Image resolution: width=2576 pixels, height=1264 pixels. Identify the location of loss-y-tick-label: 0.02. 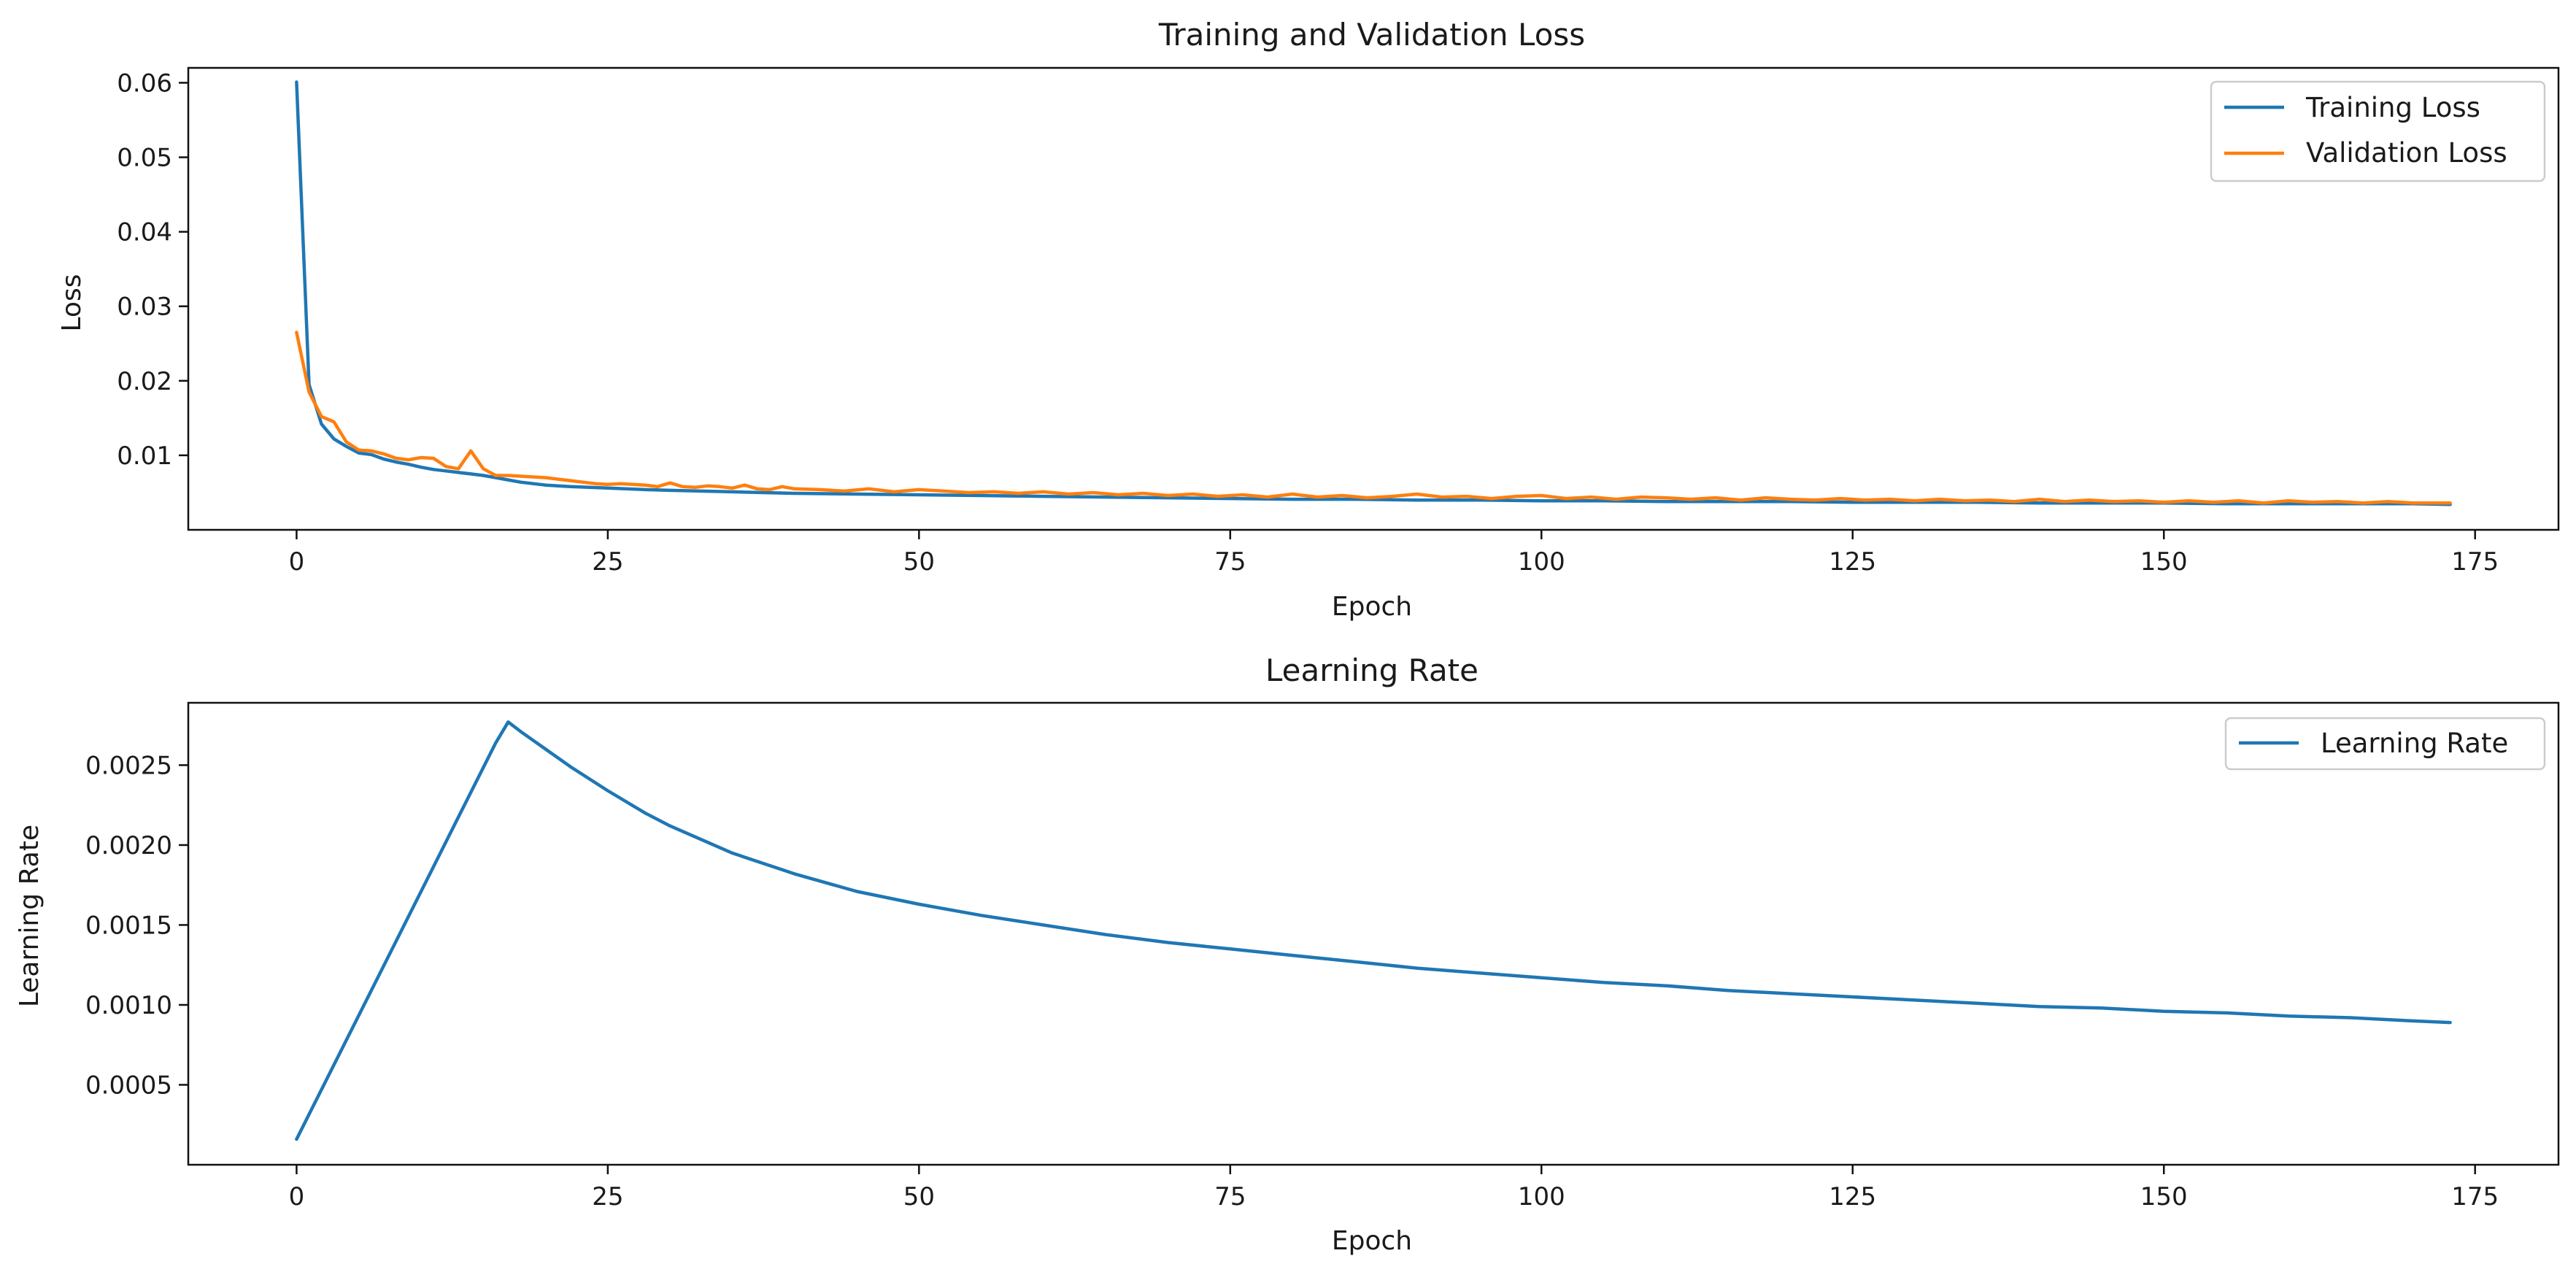
(144, 381).